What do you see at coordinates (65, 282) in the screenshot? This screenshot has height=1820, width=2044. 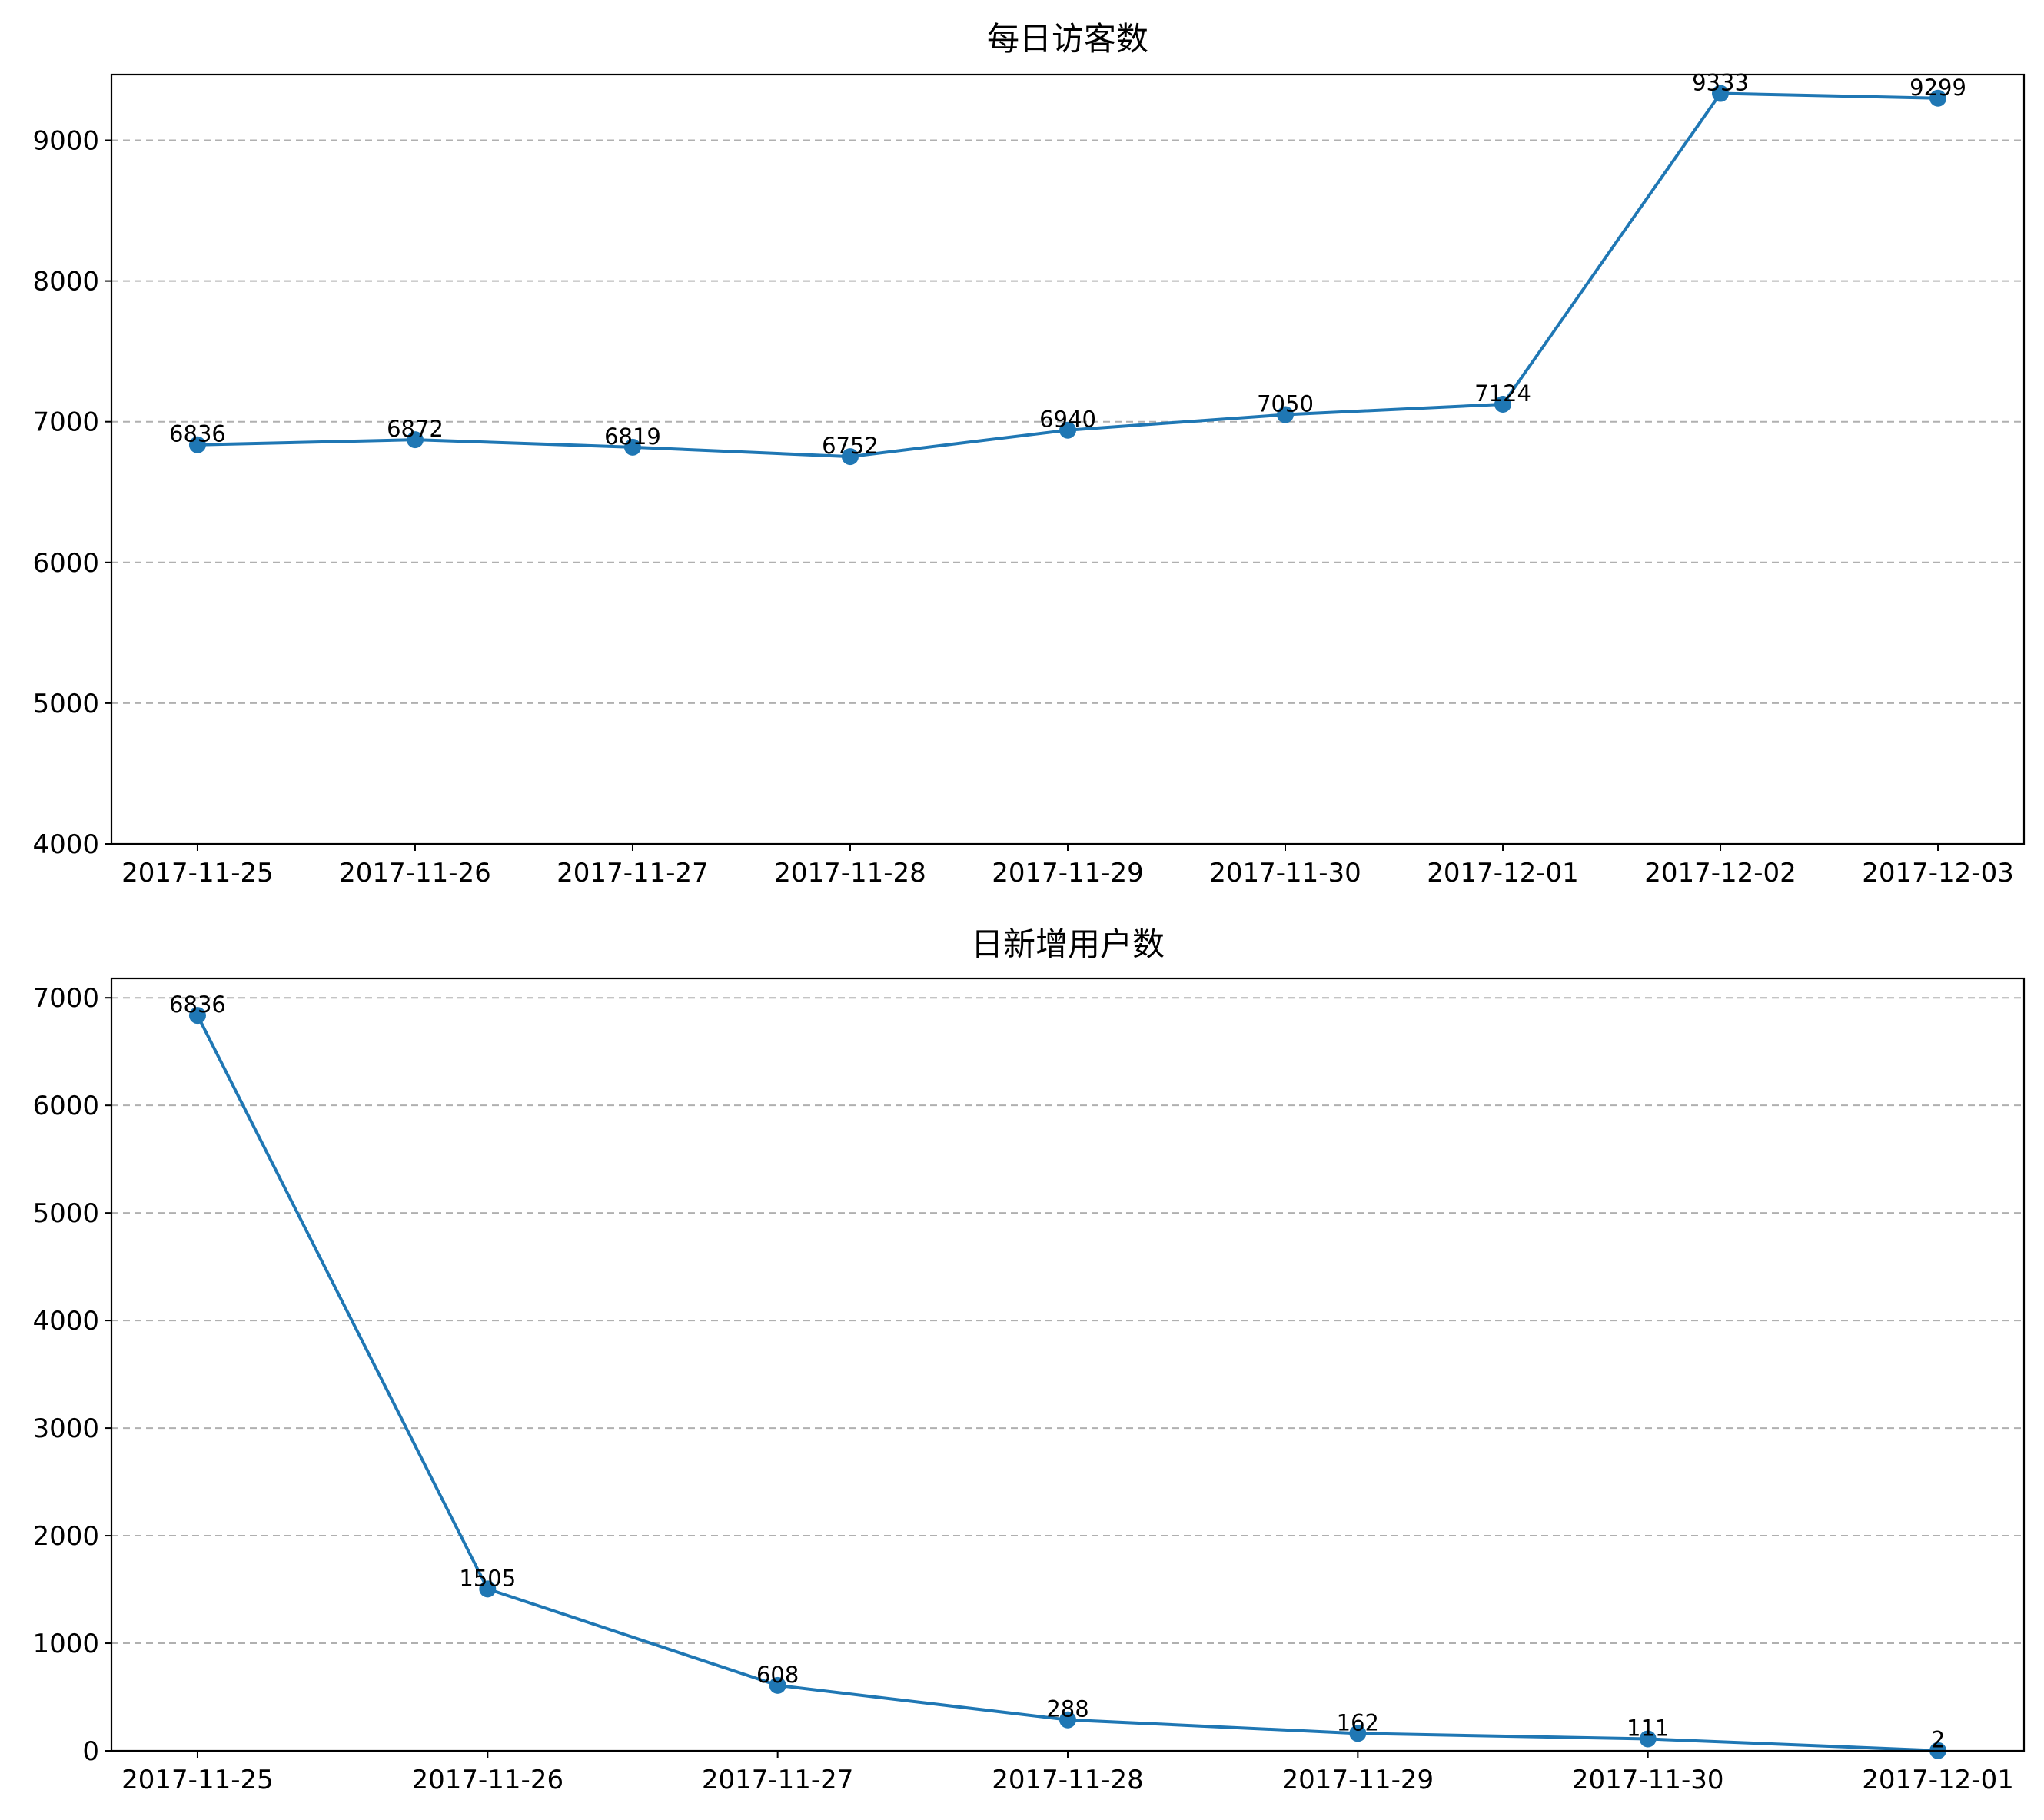 I see `y-tick-label: 8000` at bounding box center [65, 282].